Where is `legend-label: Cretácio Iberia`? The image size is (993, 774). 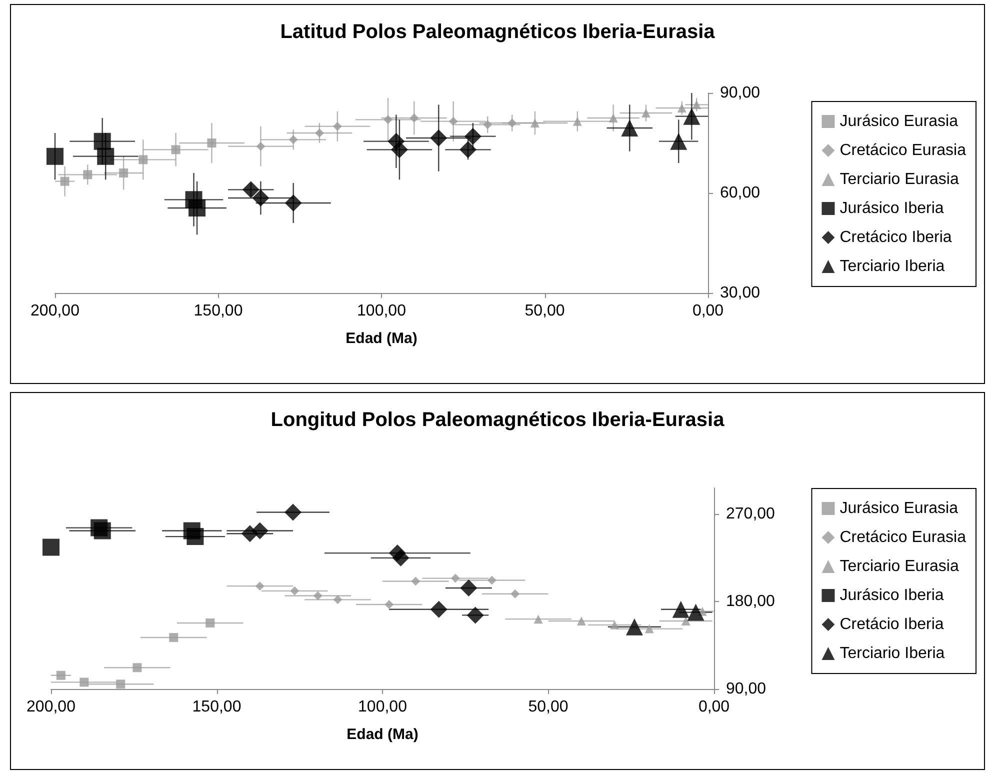
legend-label: Cretácio Iberia is located at coordinates (892, 624).